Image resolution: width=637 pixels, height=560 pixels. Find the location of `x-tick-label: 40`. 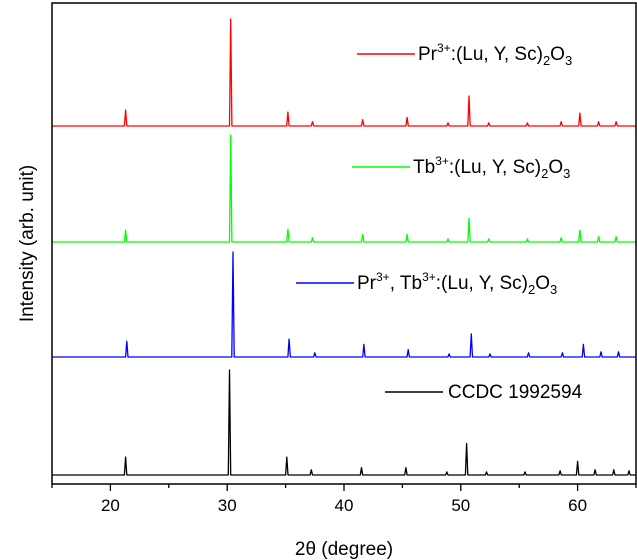

x-tick-label: 40 is located at coordinates (344, 505).